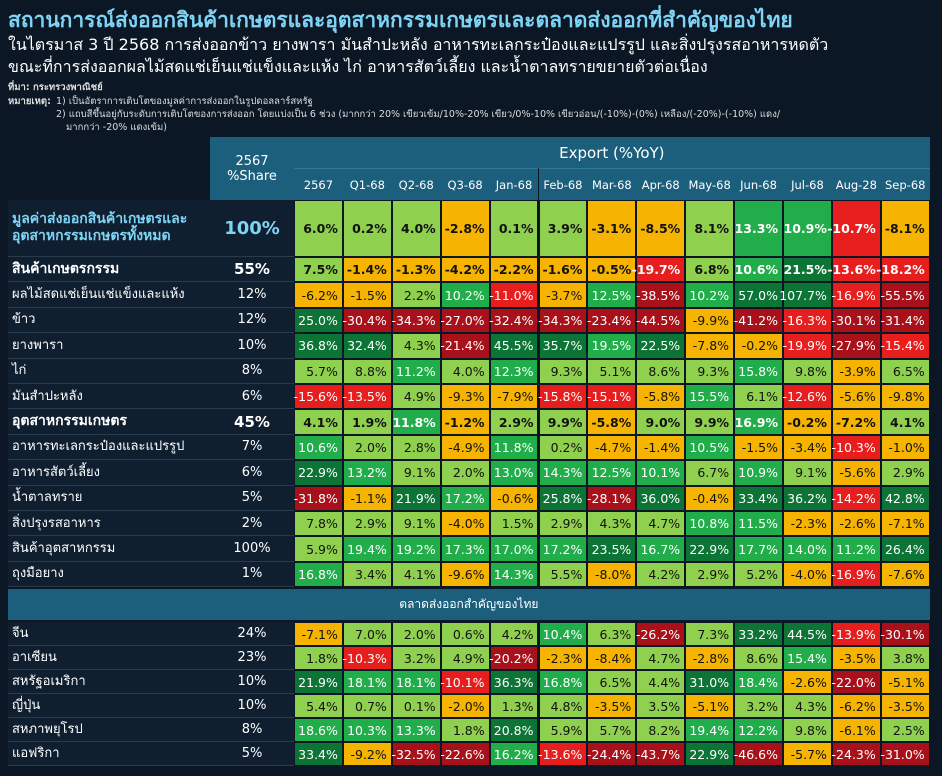 This screenshot has height=776, width=942. What do you see at coordinates (905, 320) in the screenshot?
I see `value-cell: -31.4%` at bounding box center [905, 320].